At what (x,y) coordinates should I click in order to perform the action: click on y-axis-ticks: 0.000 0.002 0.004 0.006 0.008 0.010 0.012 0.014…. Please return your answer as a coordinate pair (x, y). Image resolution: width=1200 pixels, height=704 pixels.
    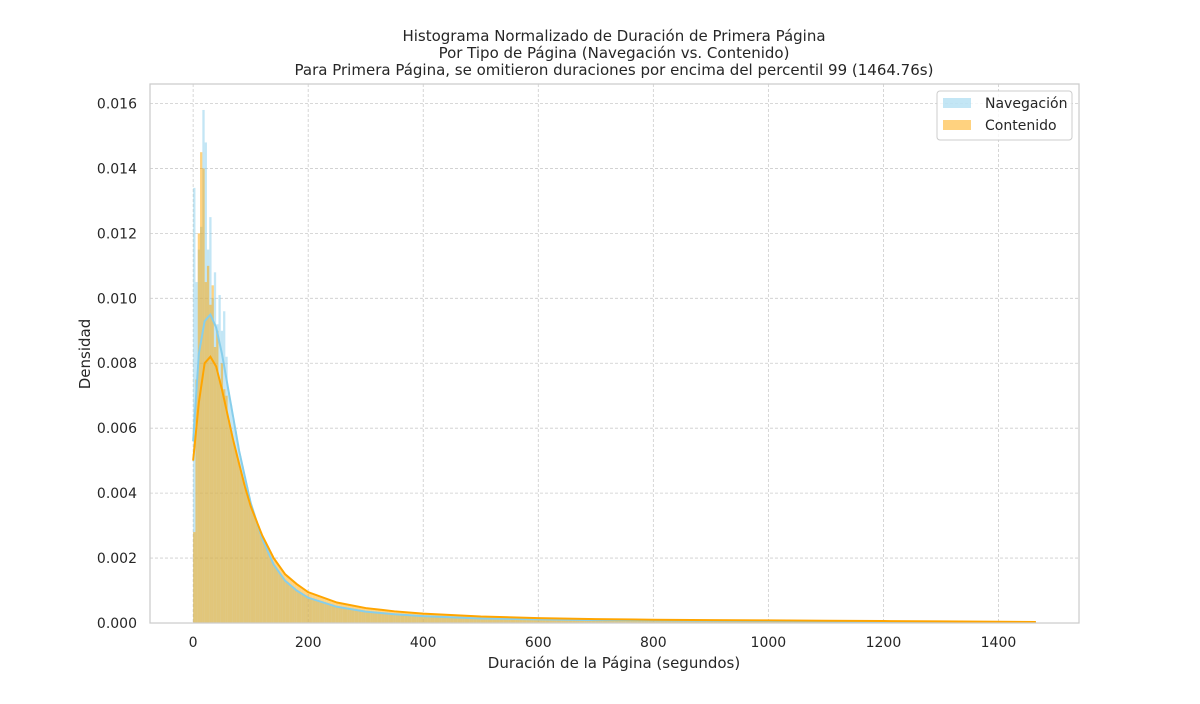
    Looking at the image, I should click on (117, 364).